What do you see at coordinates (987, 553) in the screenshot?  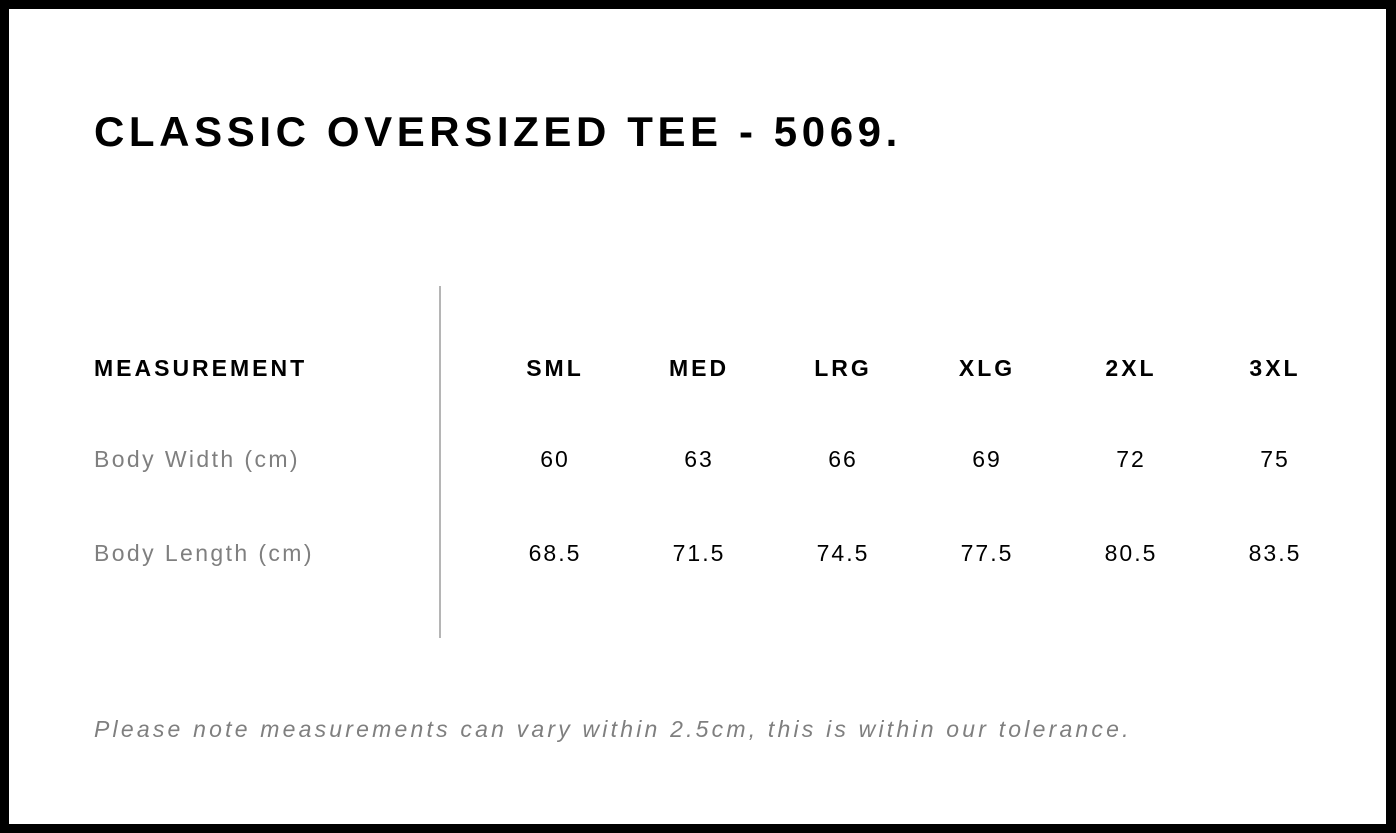 I see `table-cell: 77.5` at bounding box center [987, 553].